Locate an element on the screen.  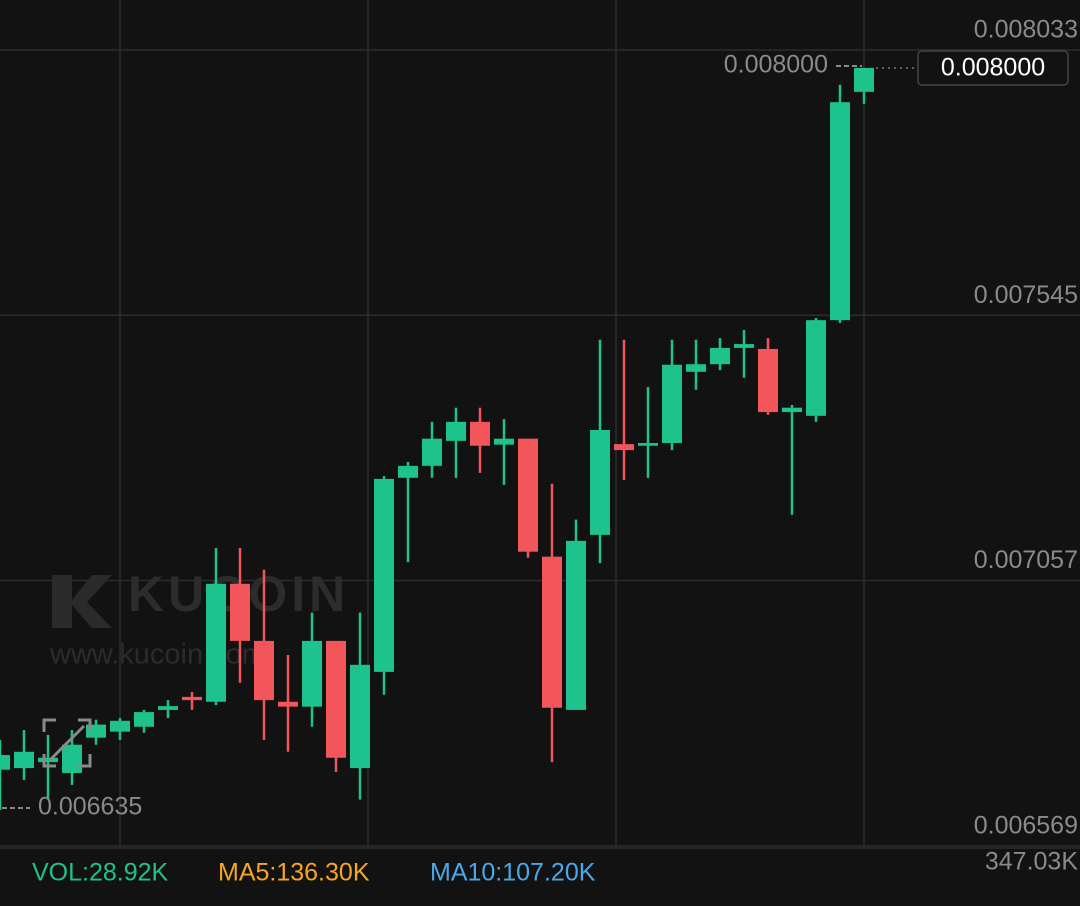
watermark-logo is located at coordinates (82, 601).